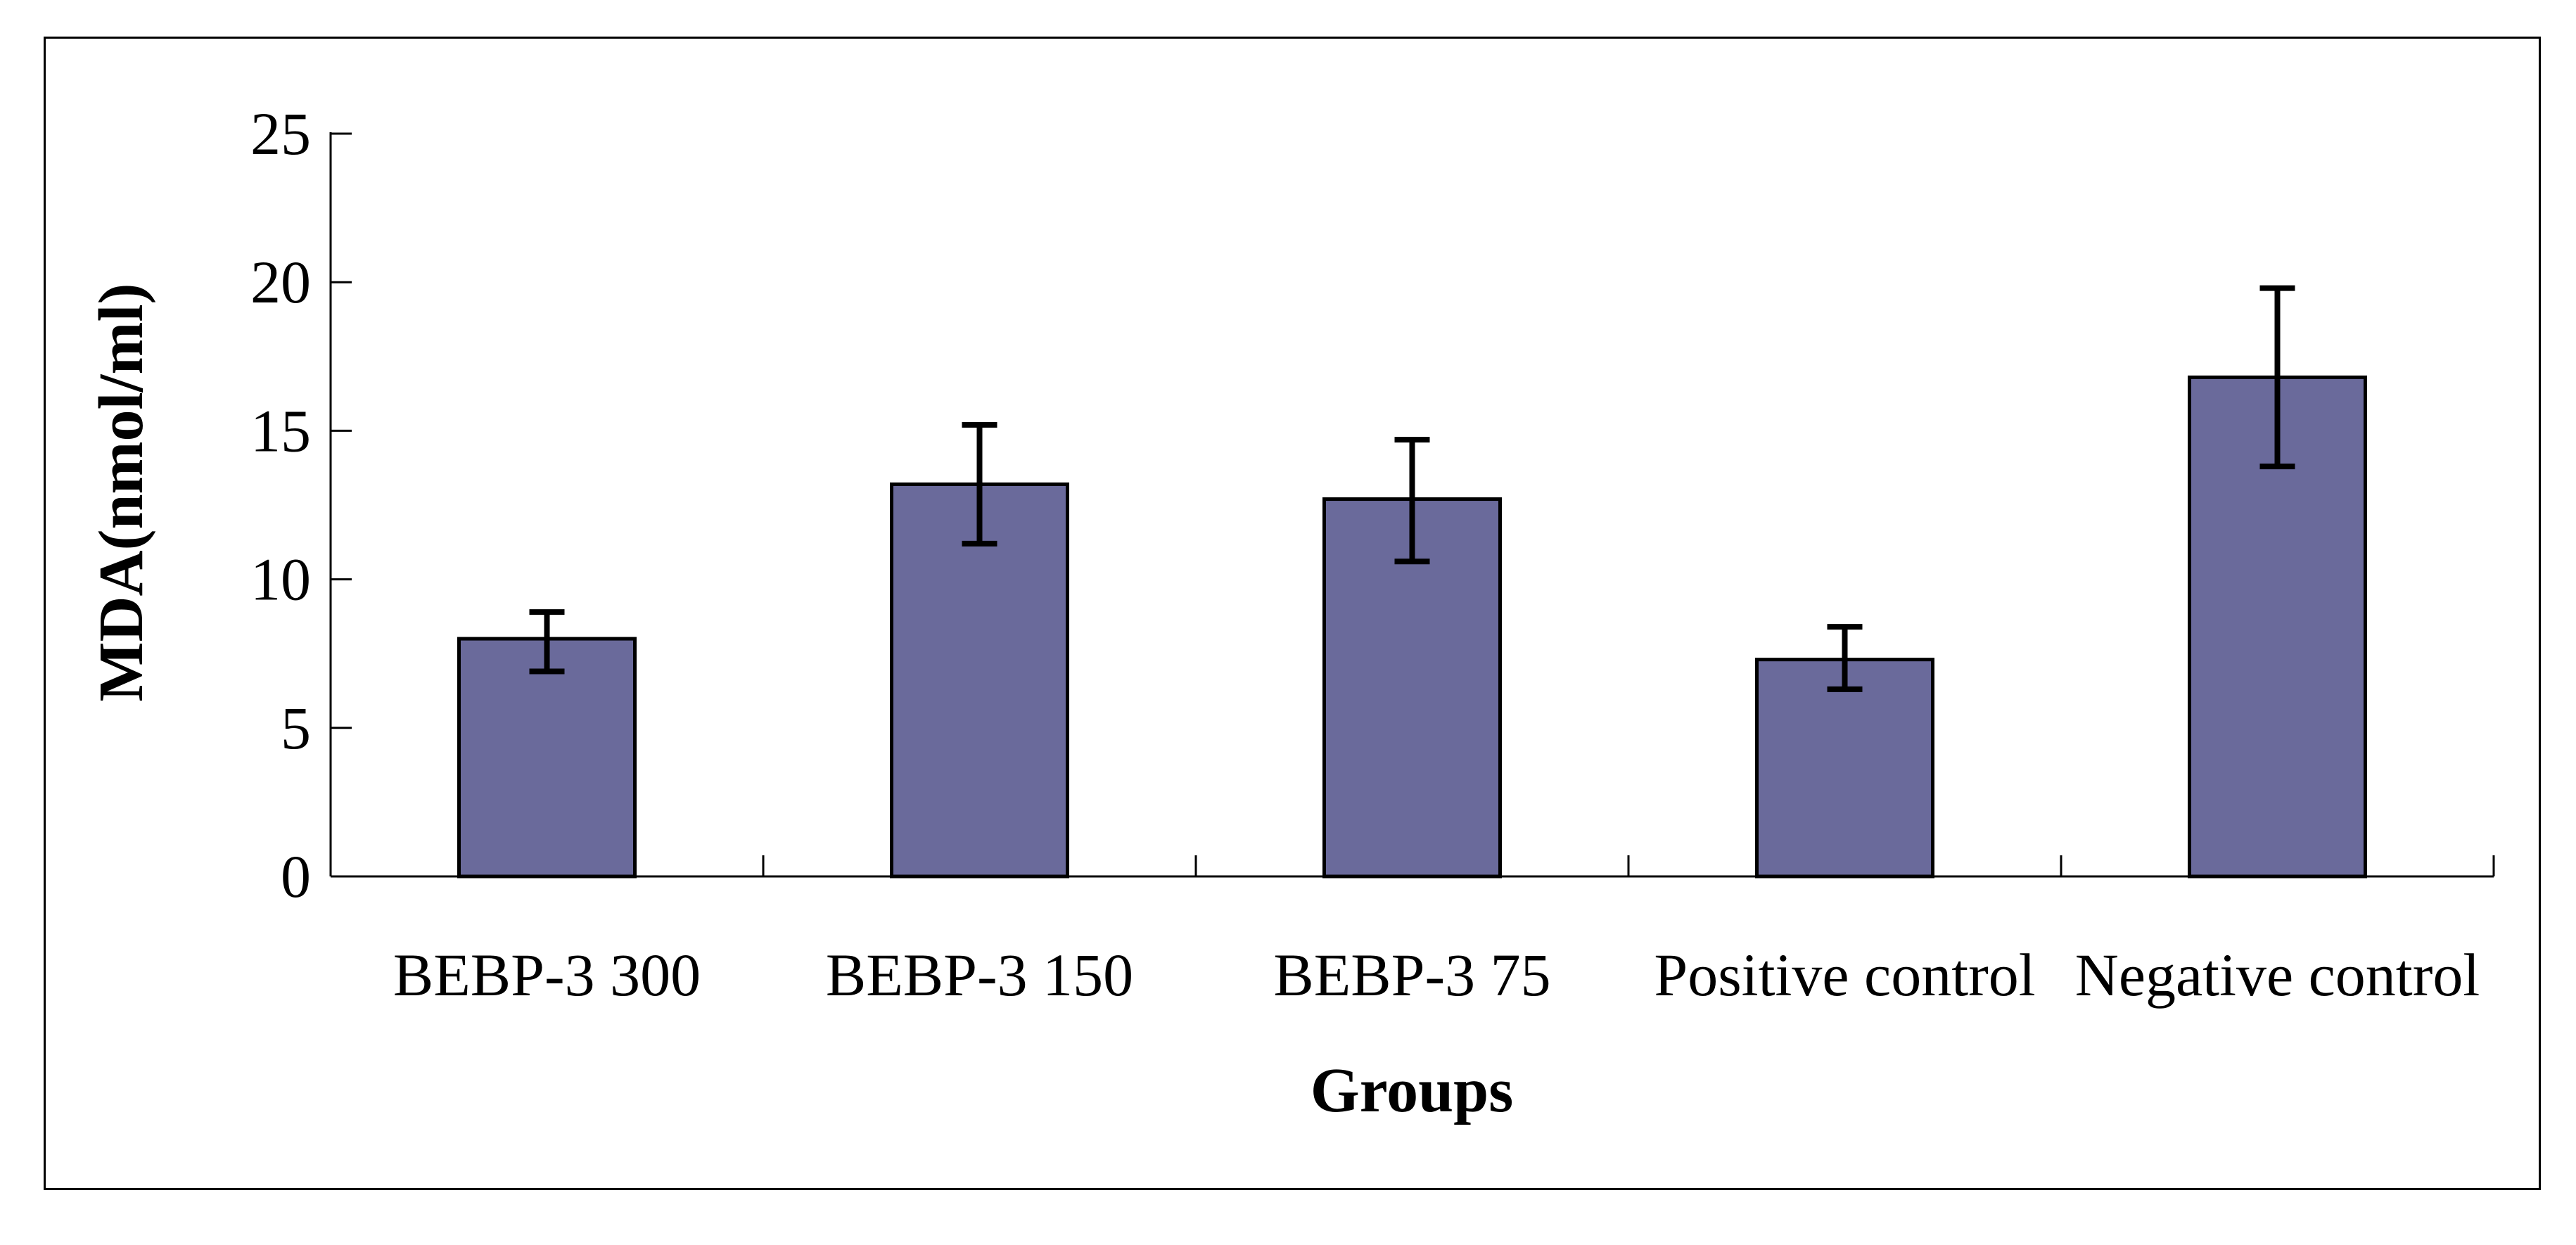  I want to click on category-label: BEBP-3 75, so click(1411, 975).